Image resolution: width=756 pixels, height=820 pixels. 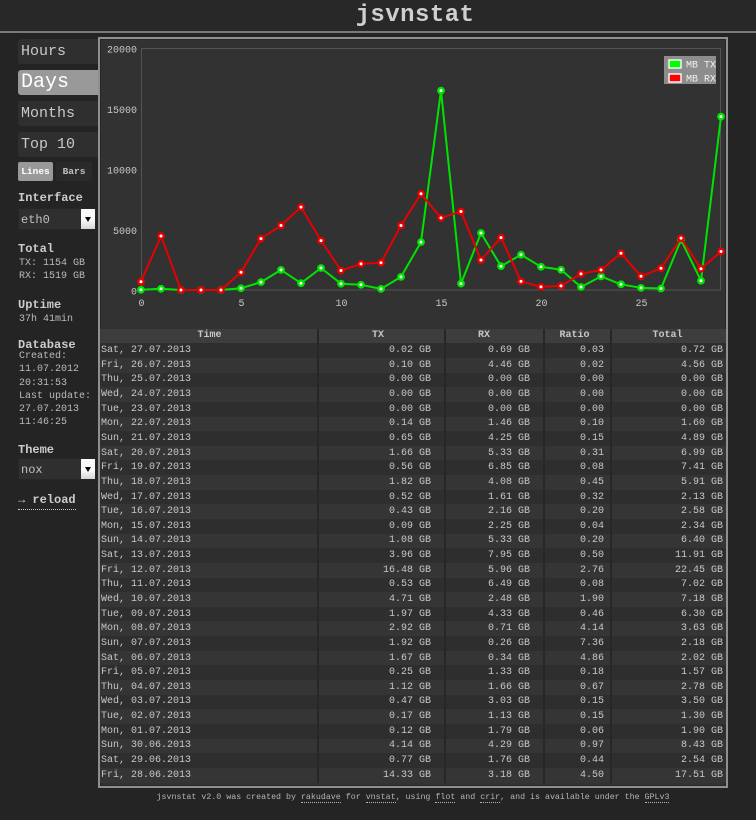 What do you see at coordinates (122, 172) in the screenshot?
I see `svg-text: 10000` at bounding box center [122, 172].